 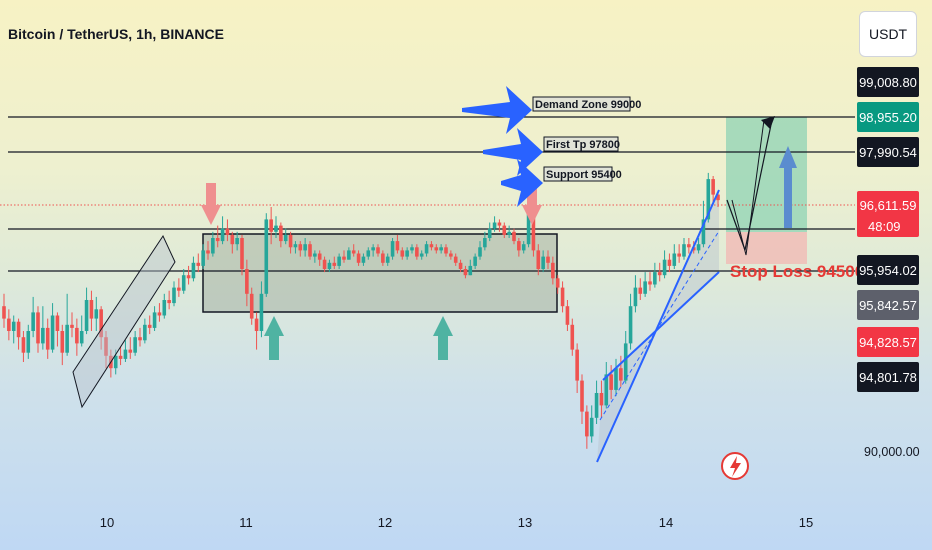 What do you see at coordinates (788, 157) in the screenshot?
I see `target-arrow-head` at bounding box center [788, 157].